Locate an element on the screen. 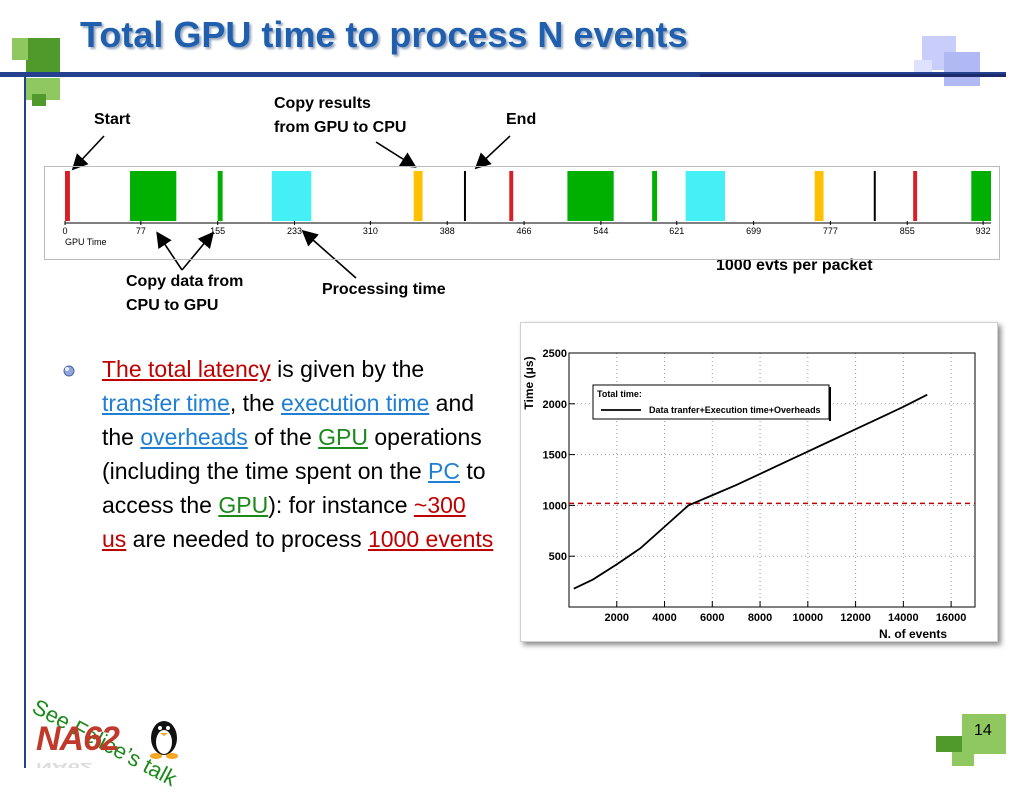 Image resolution: width=1024 pixels, height=792 pixels. x-tick-label: 12000 is located at coordinates (855, 618).